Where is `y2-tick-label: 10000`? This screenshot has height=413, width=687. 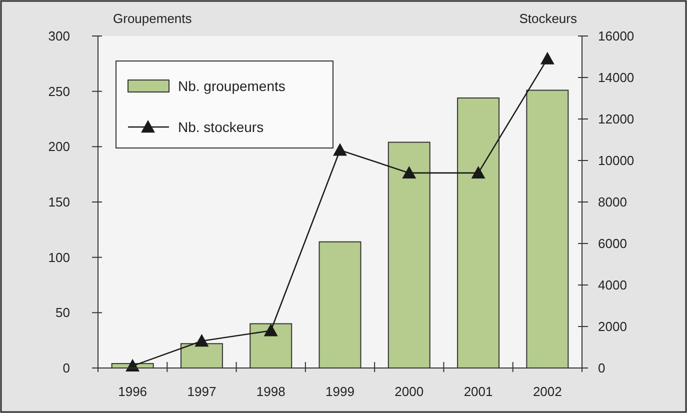
y2-tick-label: 10000 is located at coordinates (616, 160).